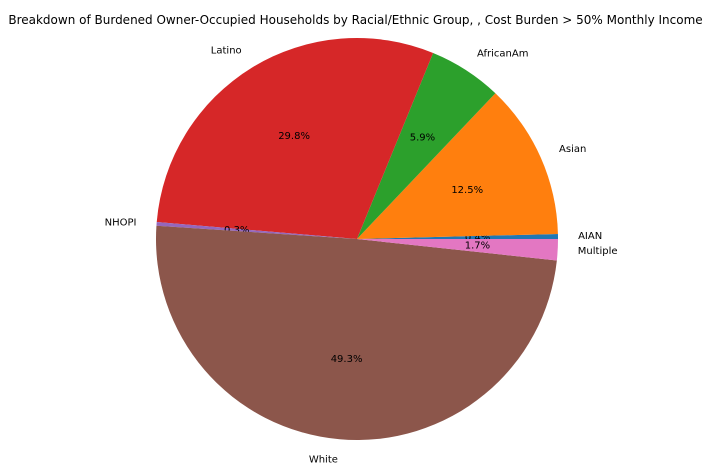 This screenshot has height=472, width=711. What do you see at coordinates (457, 236) in the screenshot?
I see `pie-slice-aian` at bounding box center [457, 236].